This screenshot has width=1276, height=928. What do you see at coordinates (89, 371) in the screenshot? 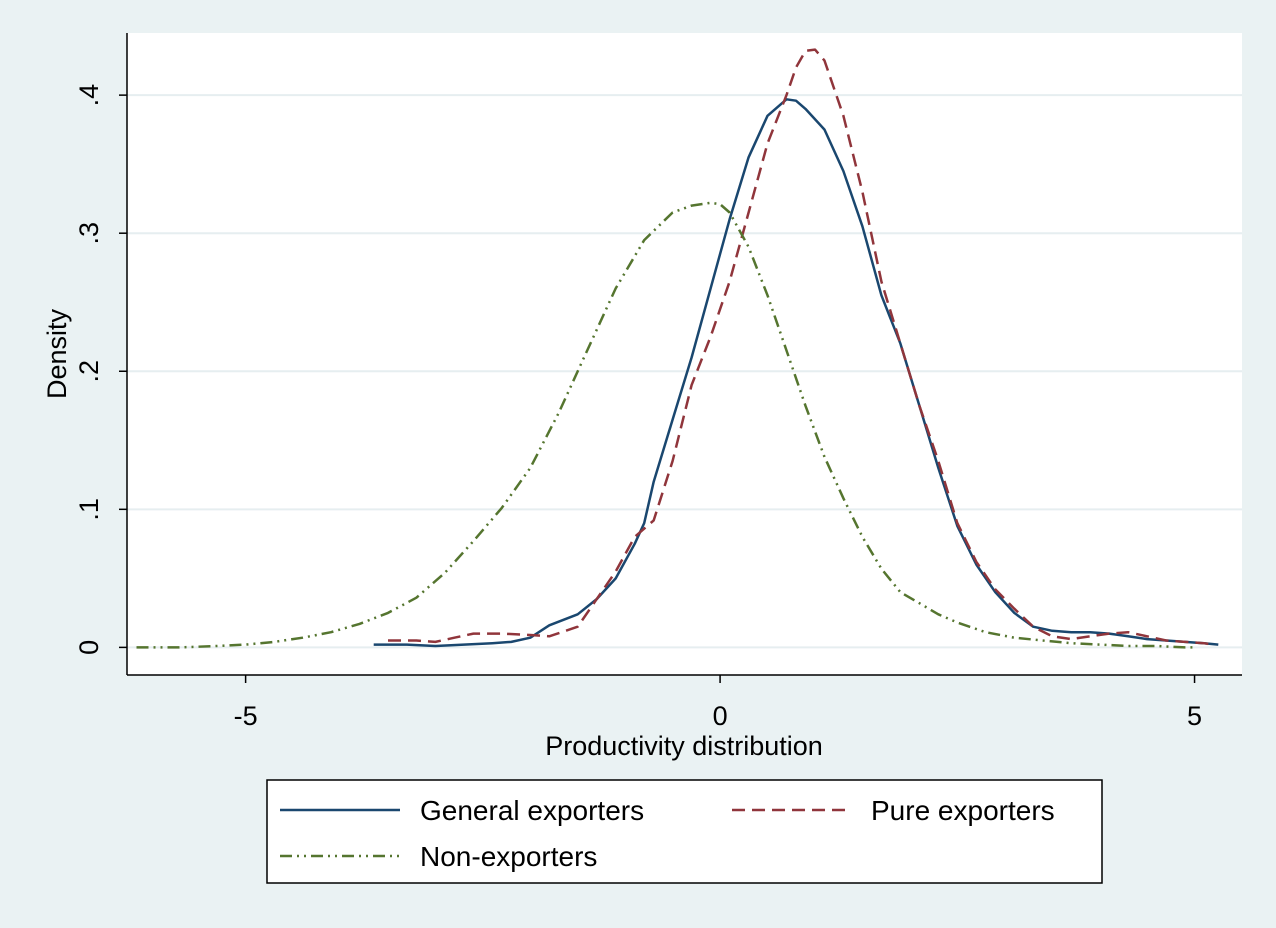
I see `y-tick-label: .2` at bounding box center [89, 371].